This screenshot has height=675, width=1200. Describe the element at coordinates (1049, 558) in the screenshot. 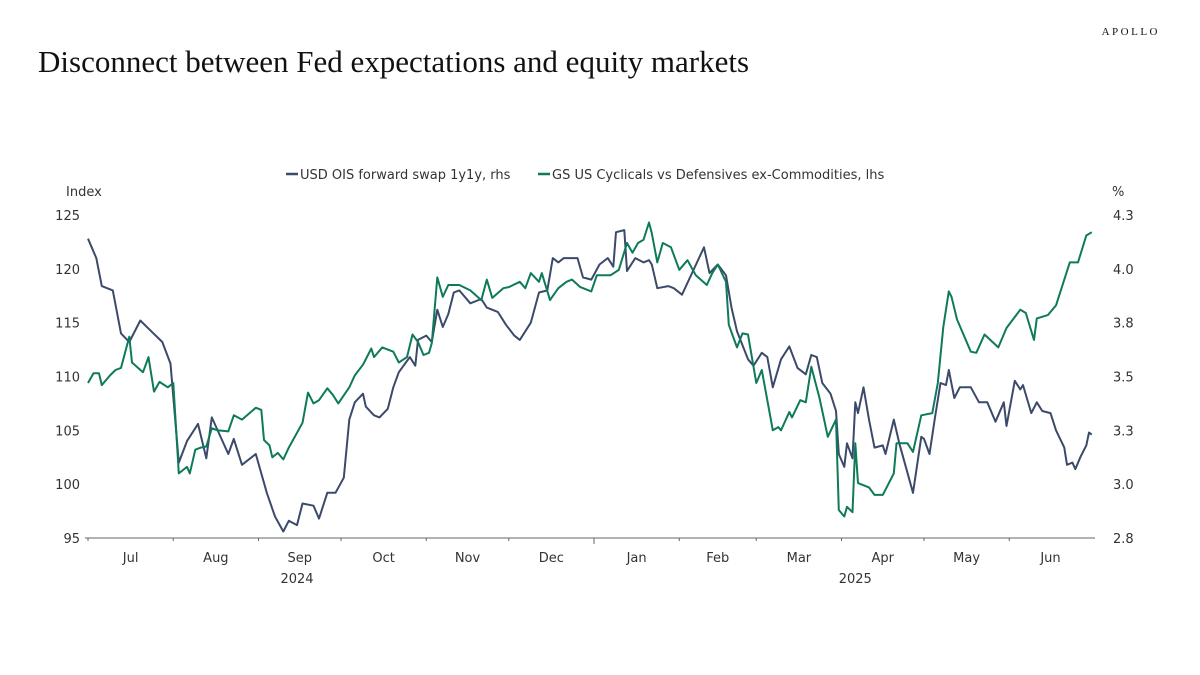

I see `month-label: Jun` at that location.